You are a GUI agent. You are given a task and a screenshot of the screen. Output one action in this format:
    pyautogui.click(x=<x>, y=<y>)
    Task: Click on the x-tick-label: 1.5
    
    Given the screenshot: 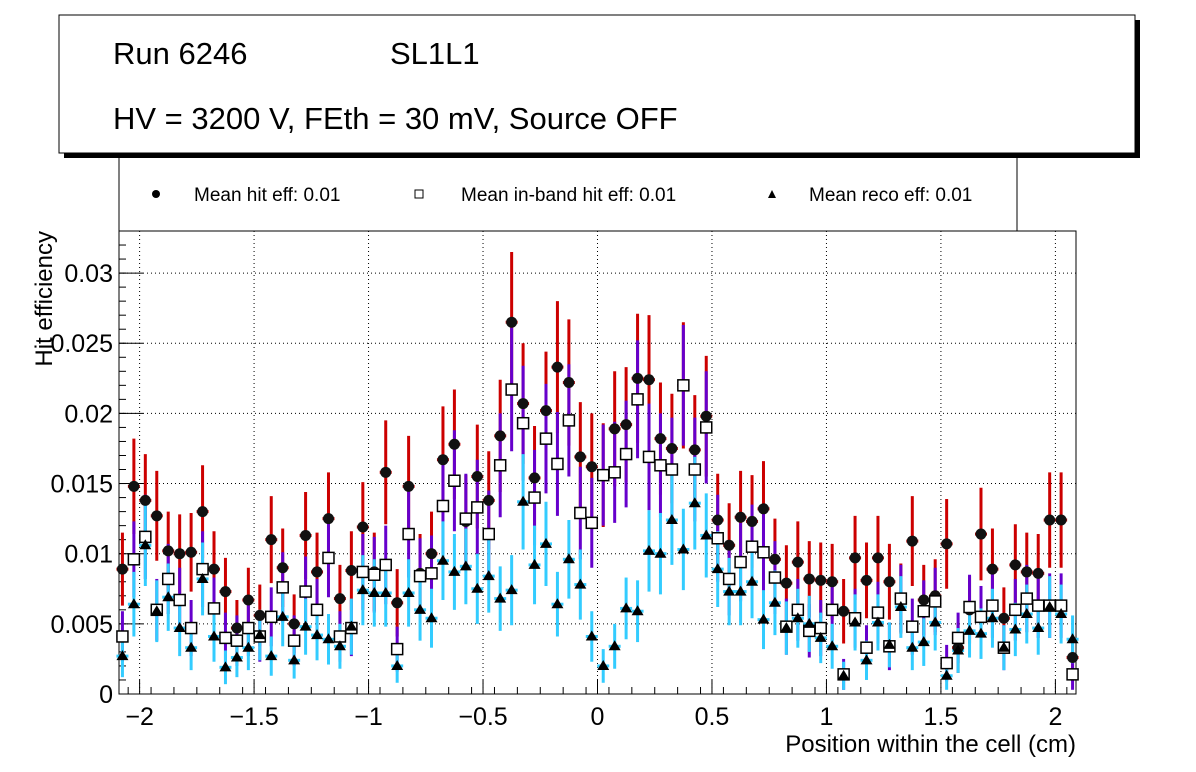 What is the action you would take?
    pyautogui.click(x=941, y=717)
    